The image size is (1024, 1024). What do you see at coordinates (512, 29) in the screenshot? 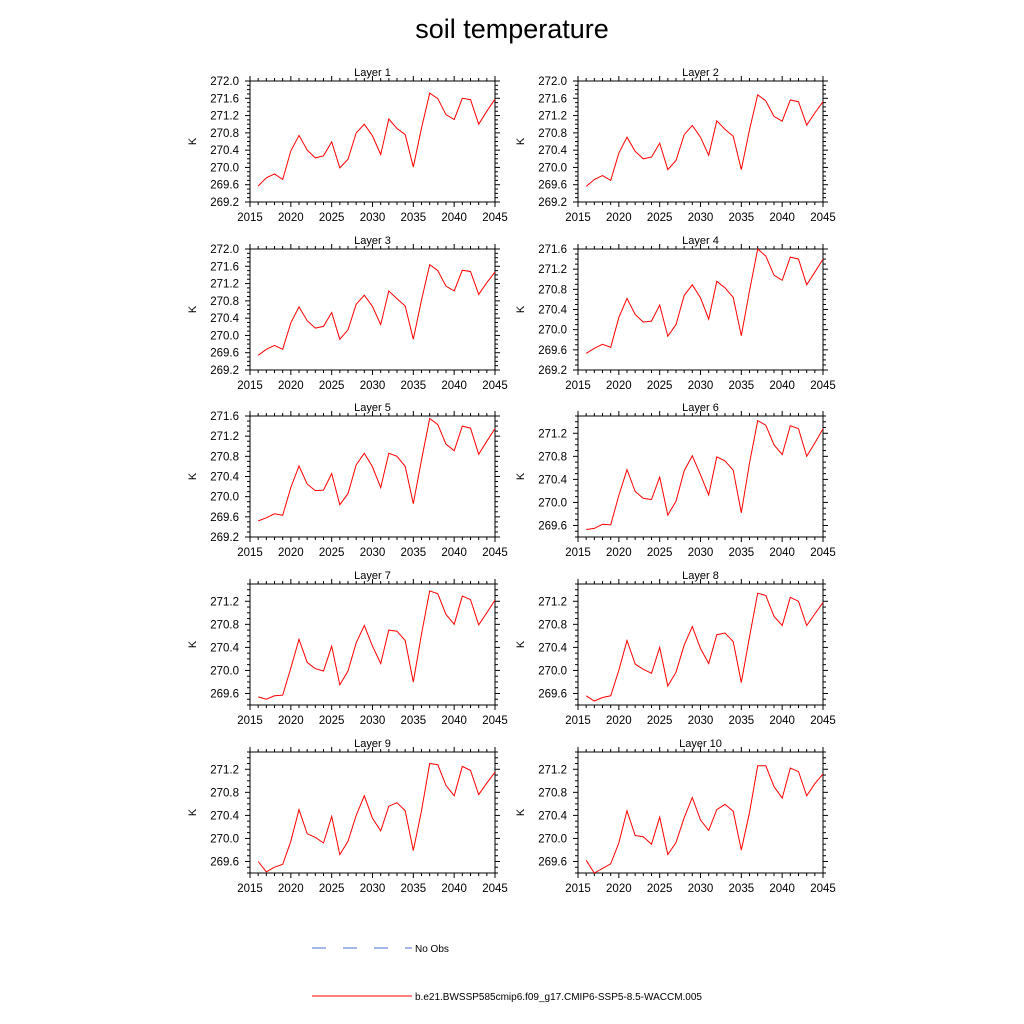
I see `chart-title: soil temperature` at bounding box center [512, 29].